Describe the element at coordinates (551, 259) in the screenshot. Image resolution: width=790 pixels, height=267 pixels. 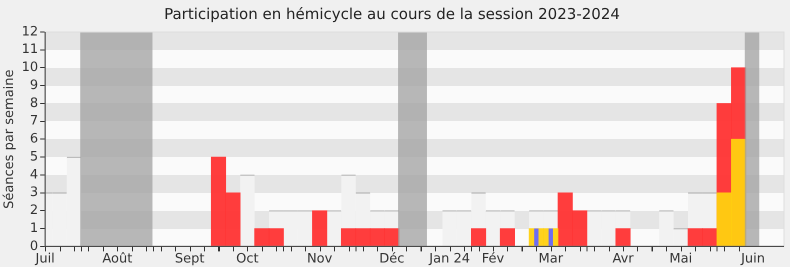
I see `x-tick-label: Mar` at that location.